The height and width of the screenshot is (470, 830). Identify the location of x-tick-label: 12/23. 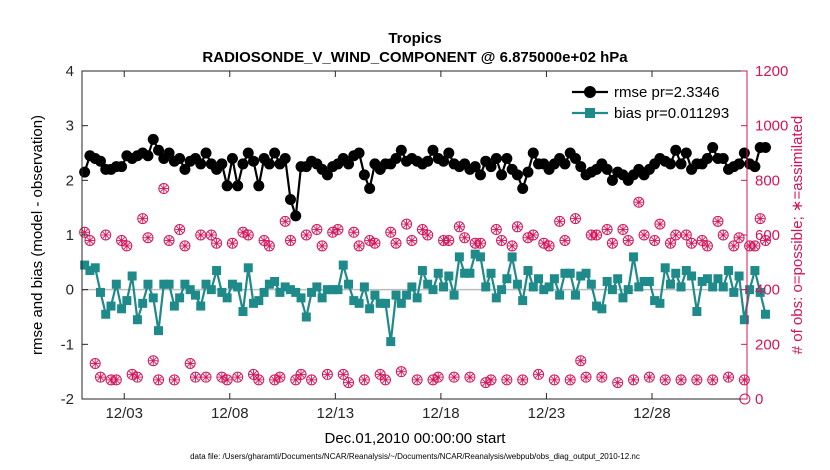
(547, 413).